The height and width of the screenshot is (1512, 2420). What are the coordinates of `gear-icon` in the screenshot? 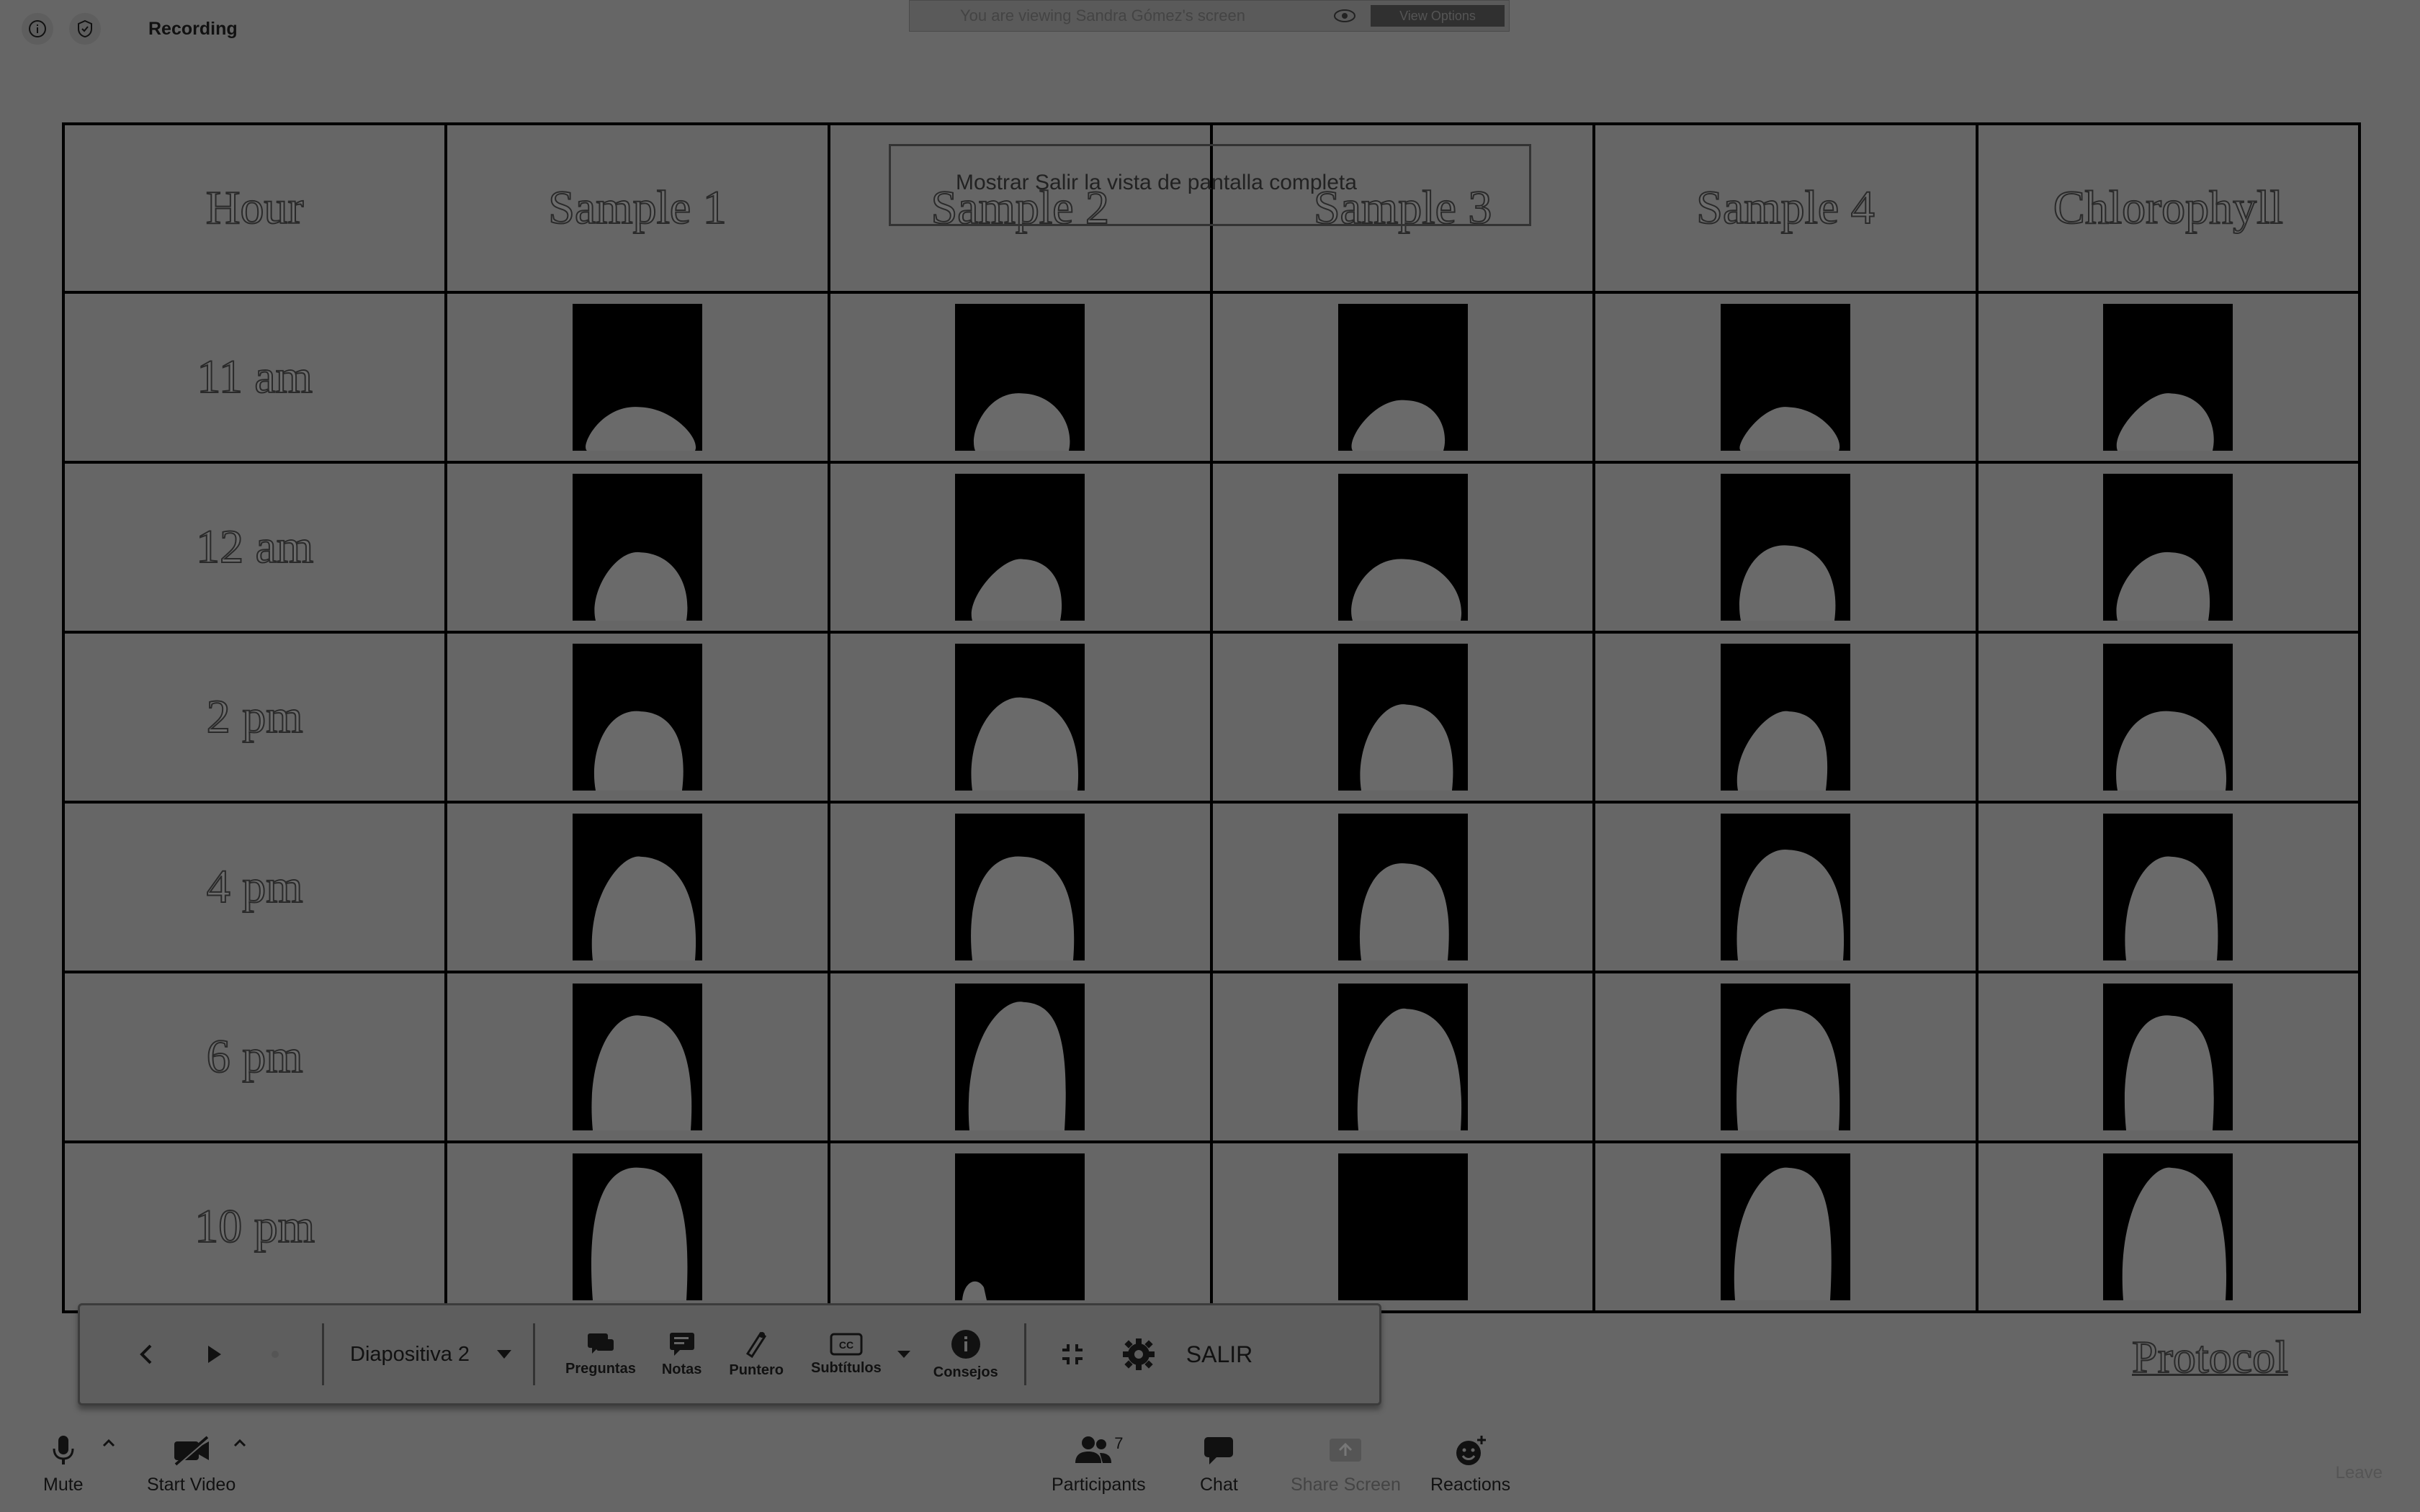 It's located at (1138, 1354).